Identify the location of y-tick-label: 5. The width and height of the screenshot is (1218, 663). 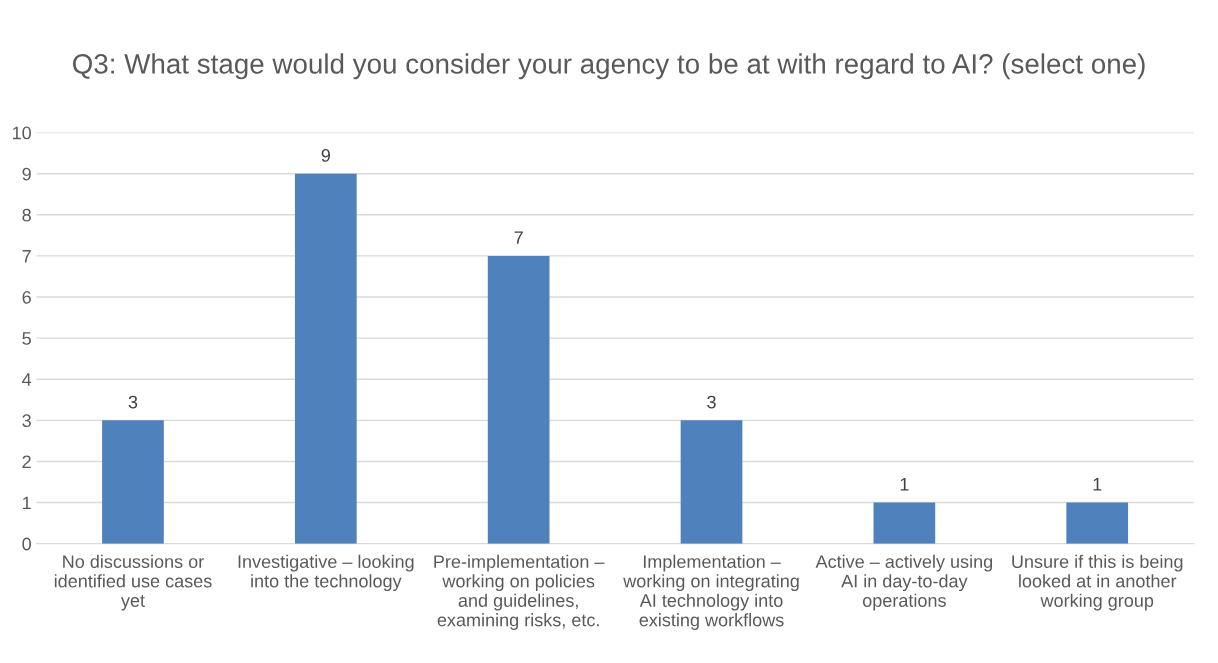
(26, 338).